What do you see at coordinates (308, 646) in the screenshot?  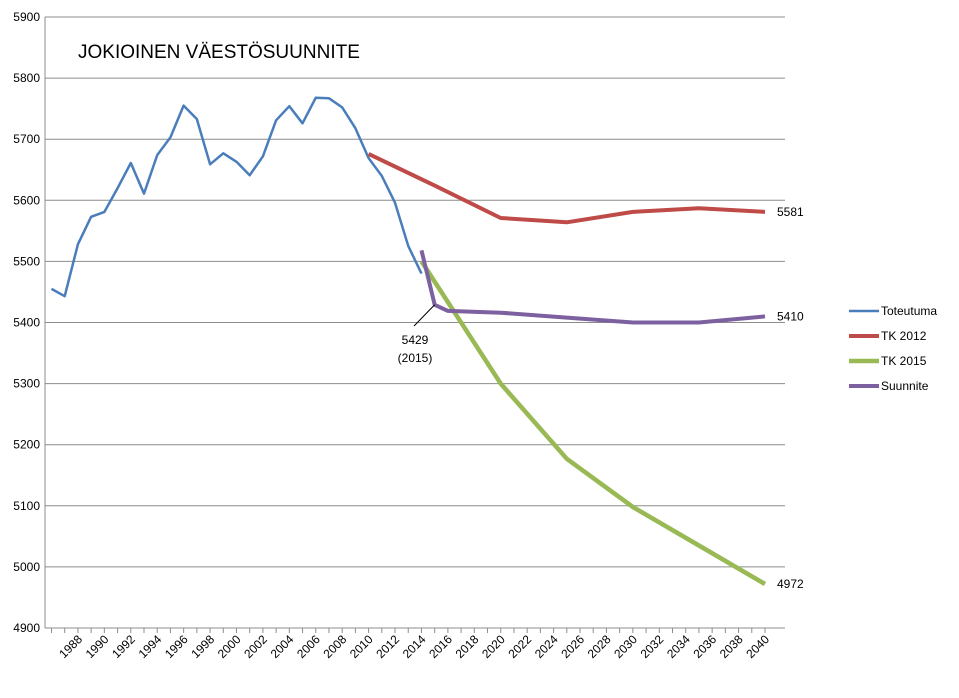 I see `x-tick-label: 2006` at bounding box center [308, 646].